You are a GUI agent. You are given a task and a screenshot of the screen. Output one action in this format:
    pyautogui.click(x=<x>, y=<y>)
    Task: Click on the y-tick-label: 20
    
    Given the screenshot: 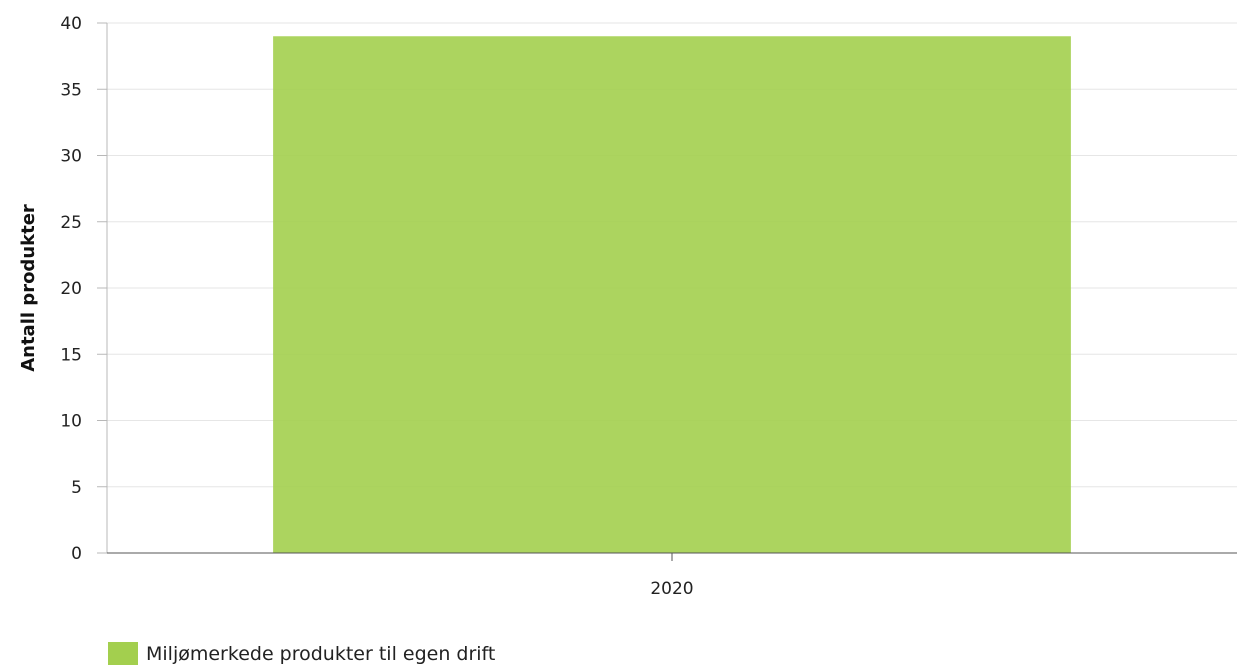 What is the action you would take?
    pyautogui.click(x=71, y=289)
    